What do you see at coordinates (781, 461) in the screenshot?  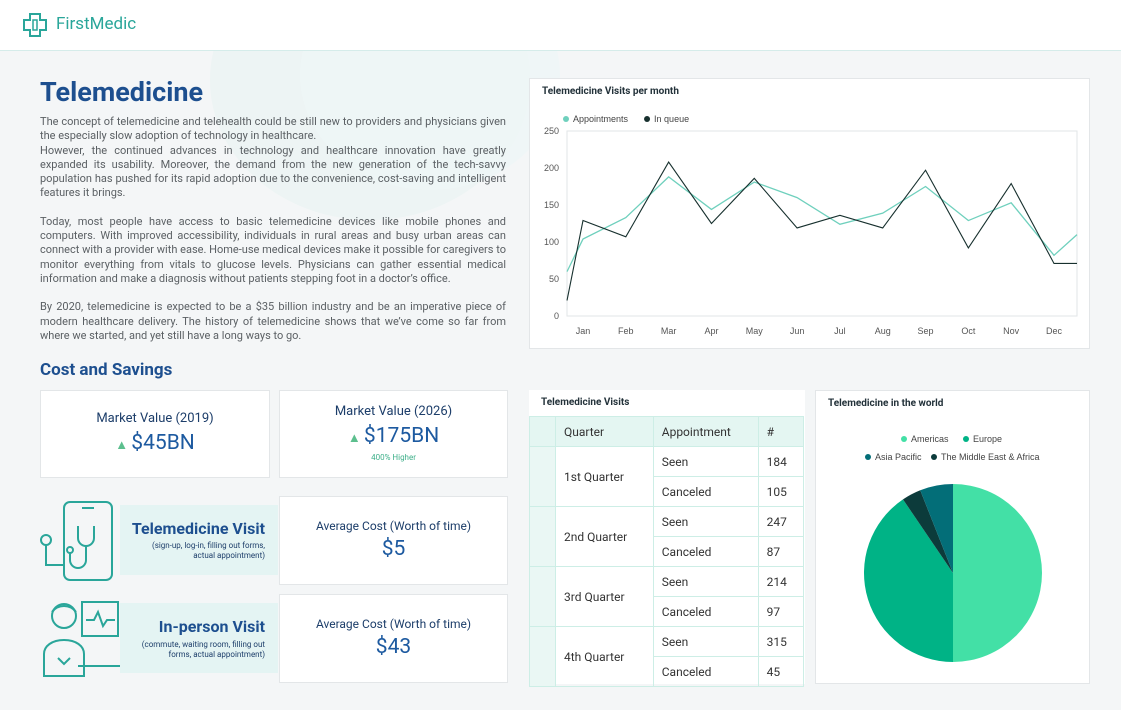 I see `count-cell: 184` at bounding box center [781, 461].